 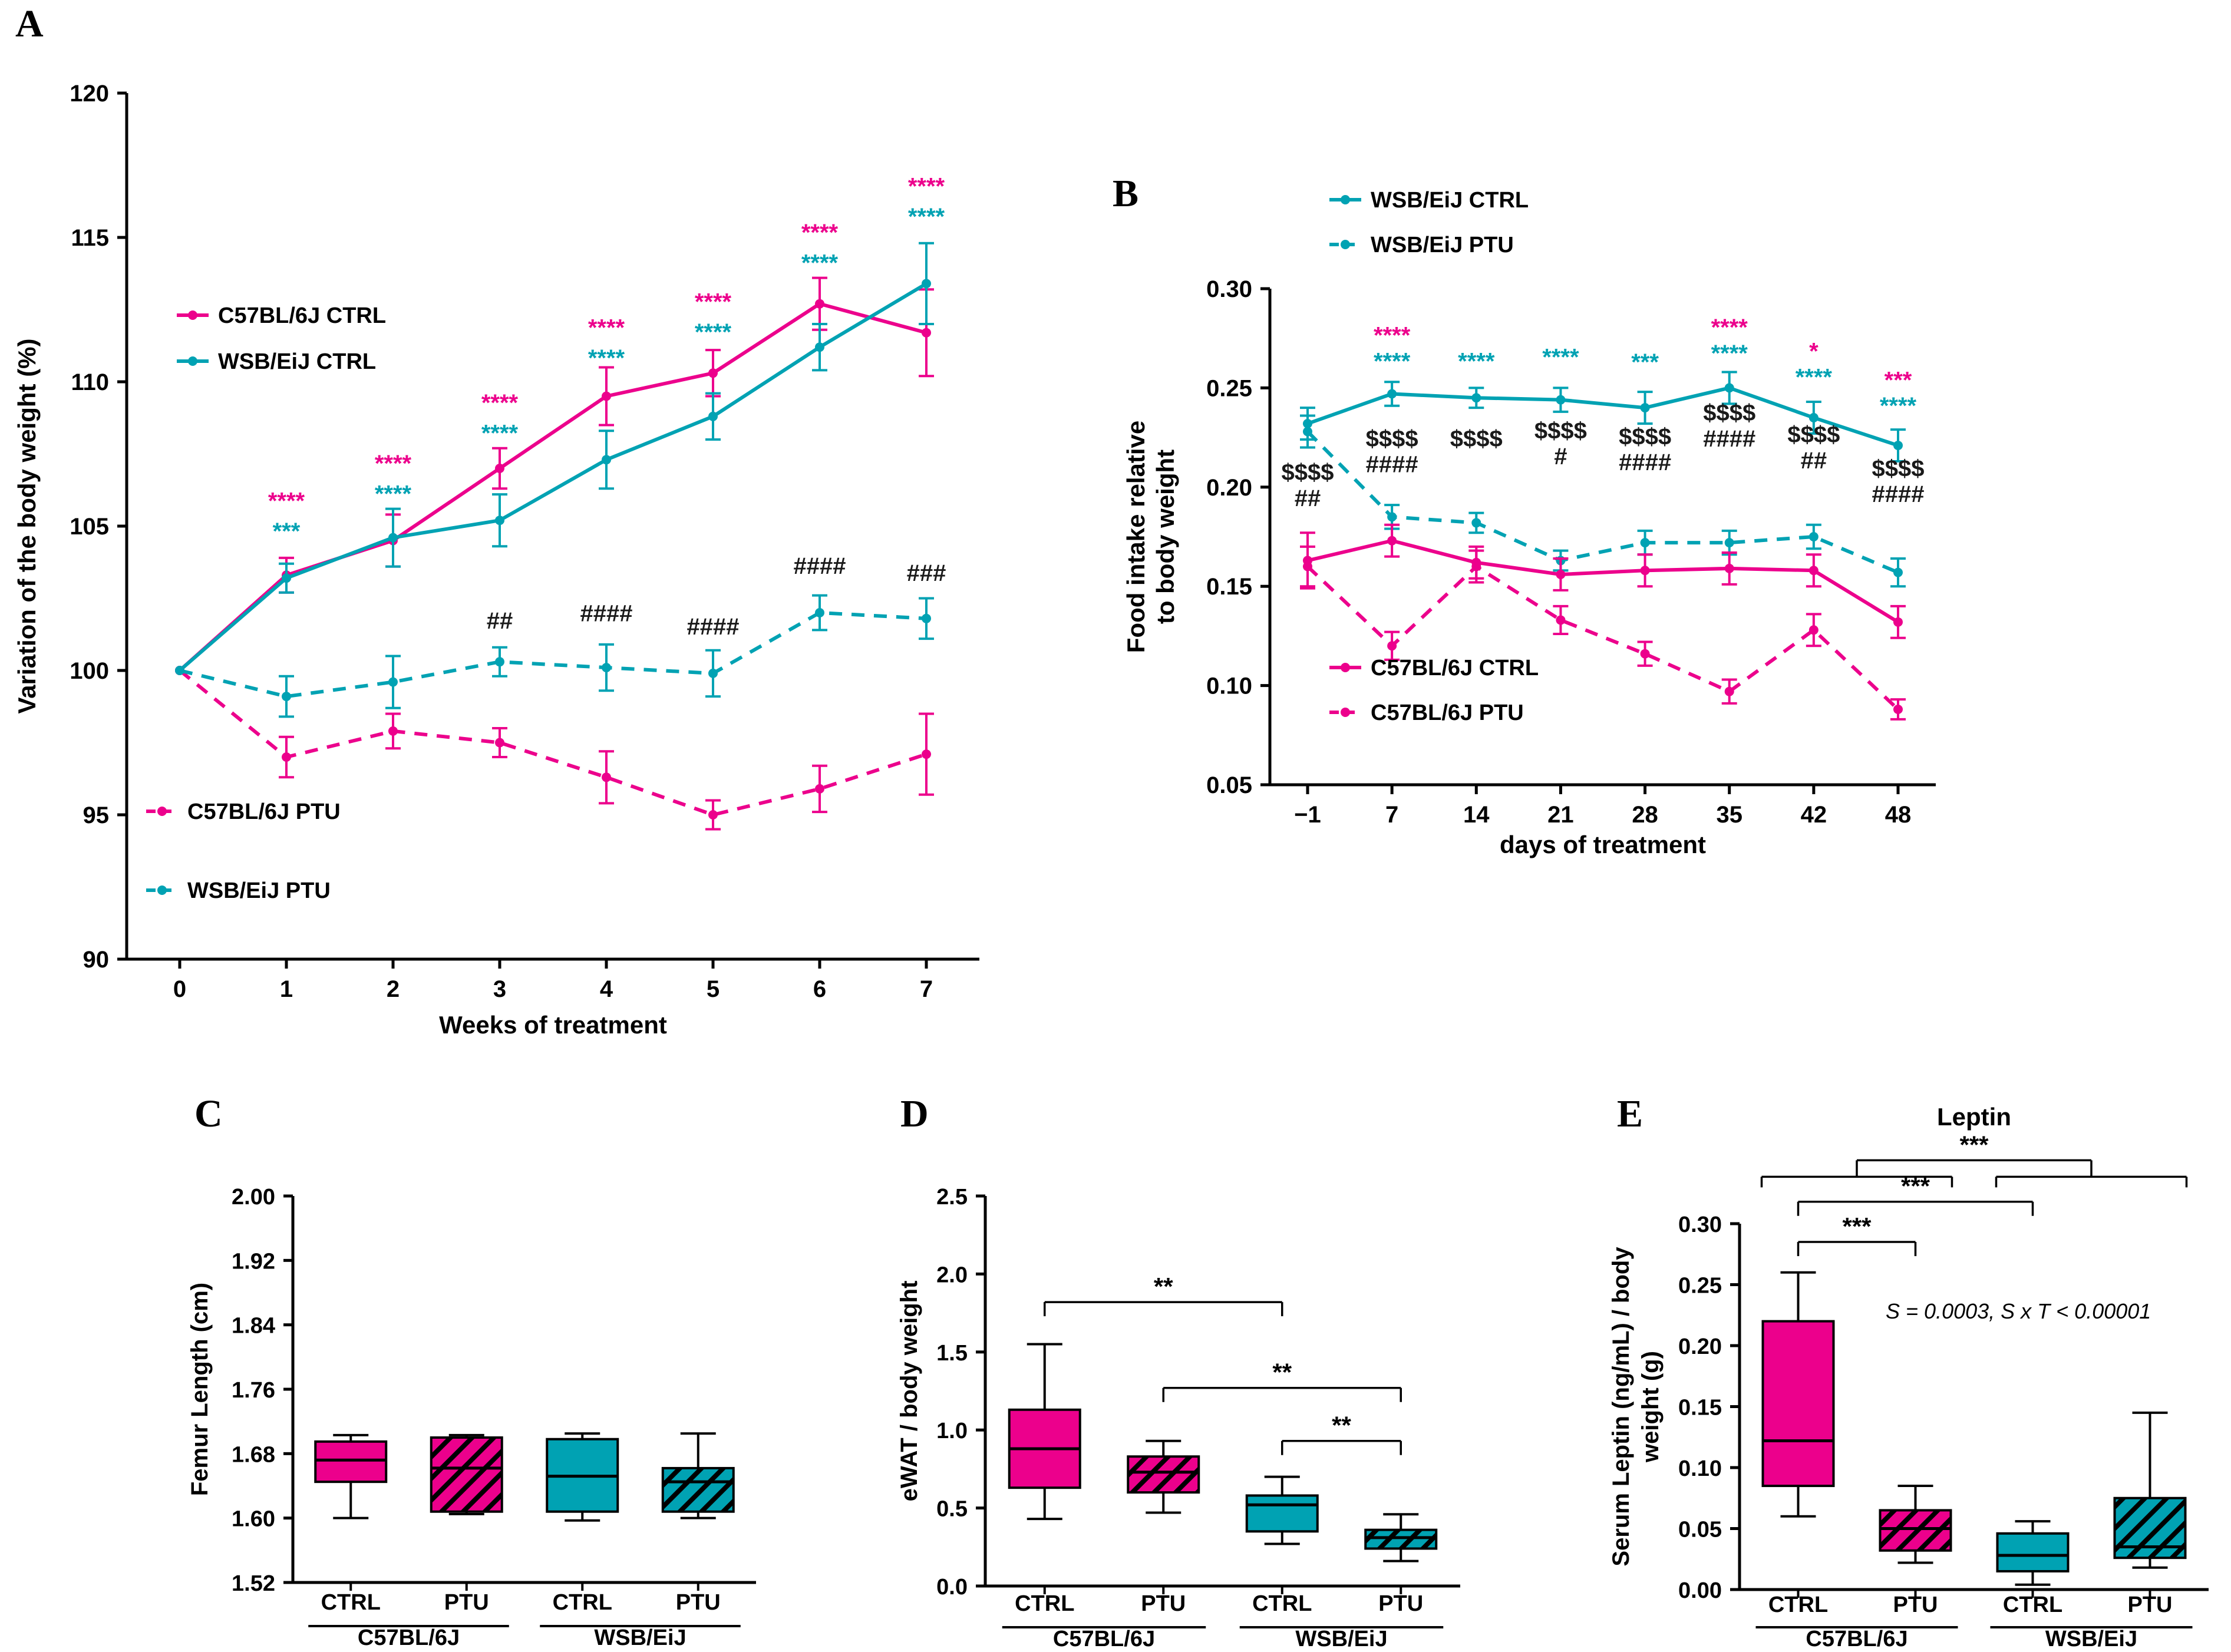 I want to click on svg-text: 1.0, so click(x=952, y=1431).